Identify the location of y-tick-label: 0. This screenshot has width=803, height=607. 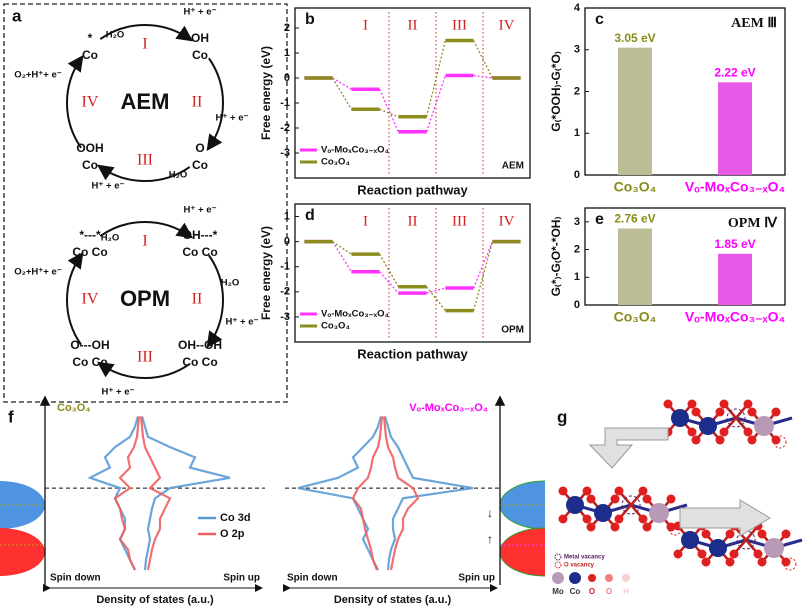
(577, 175).